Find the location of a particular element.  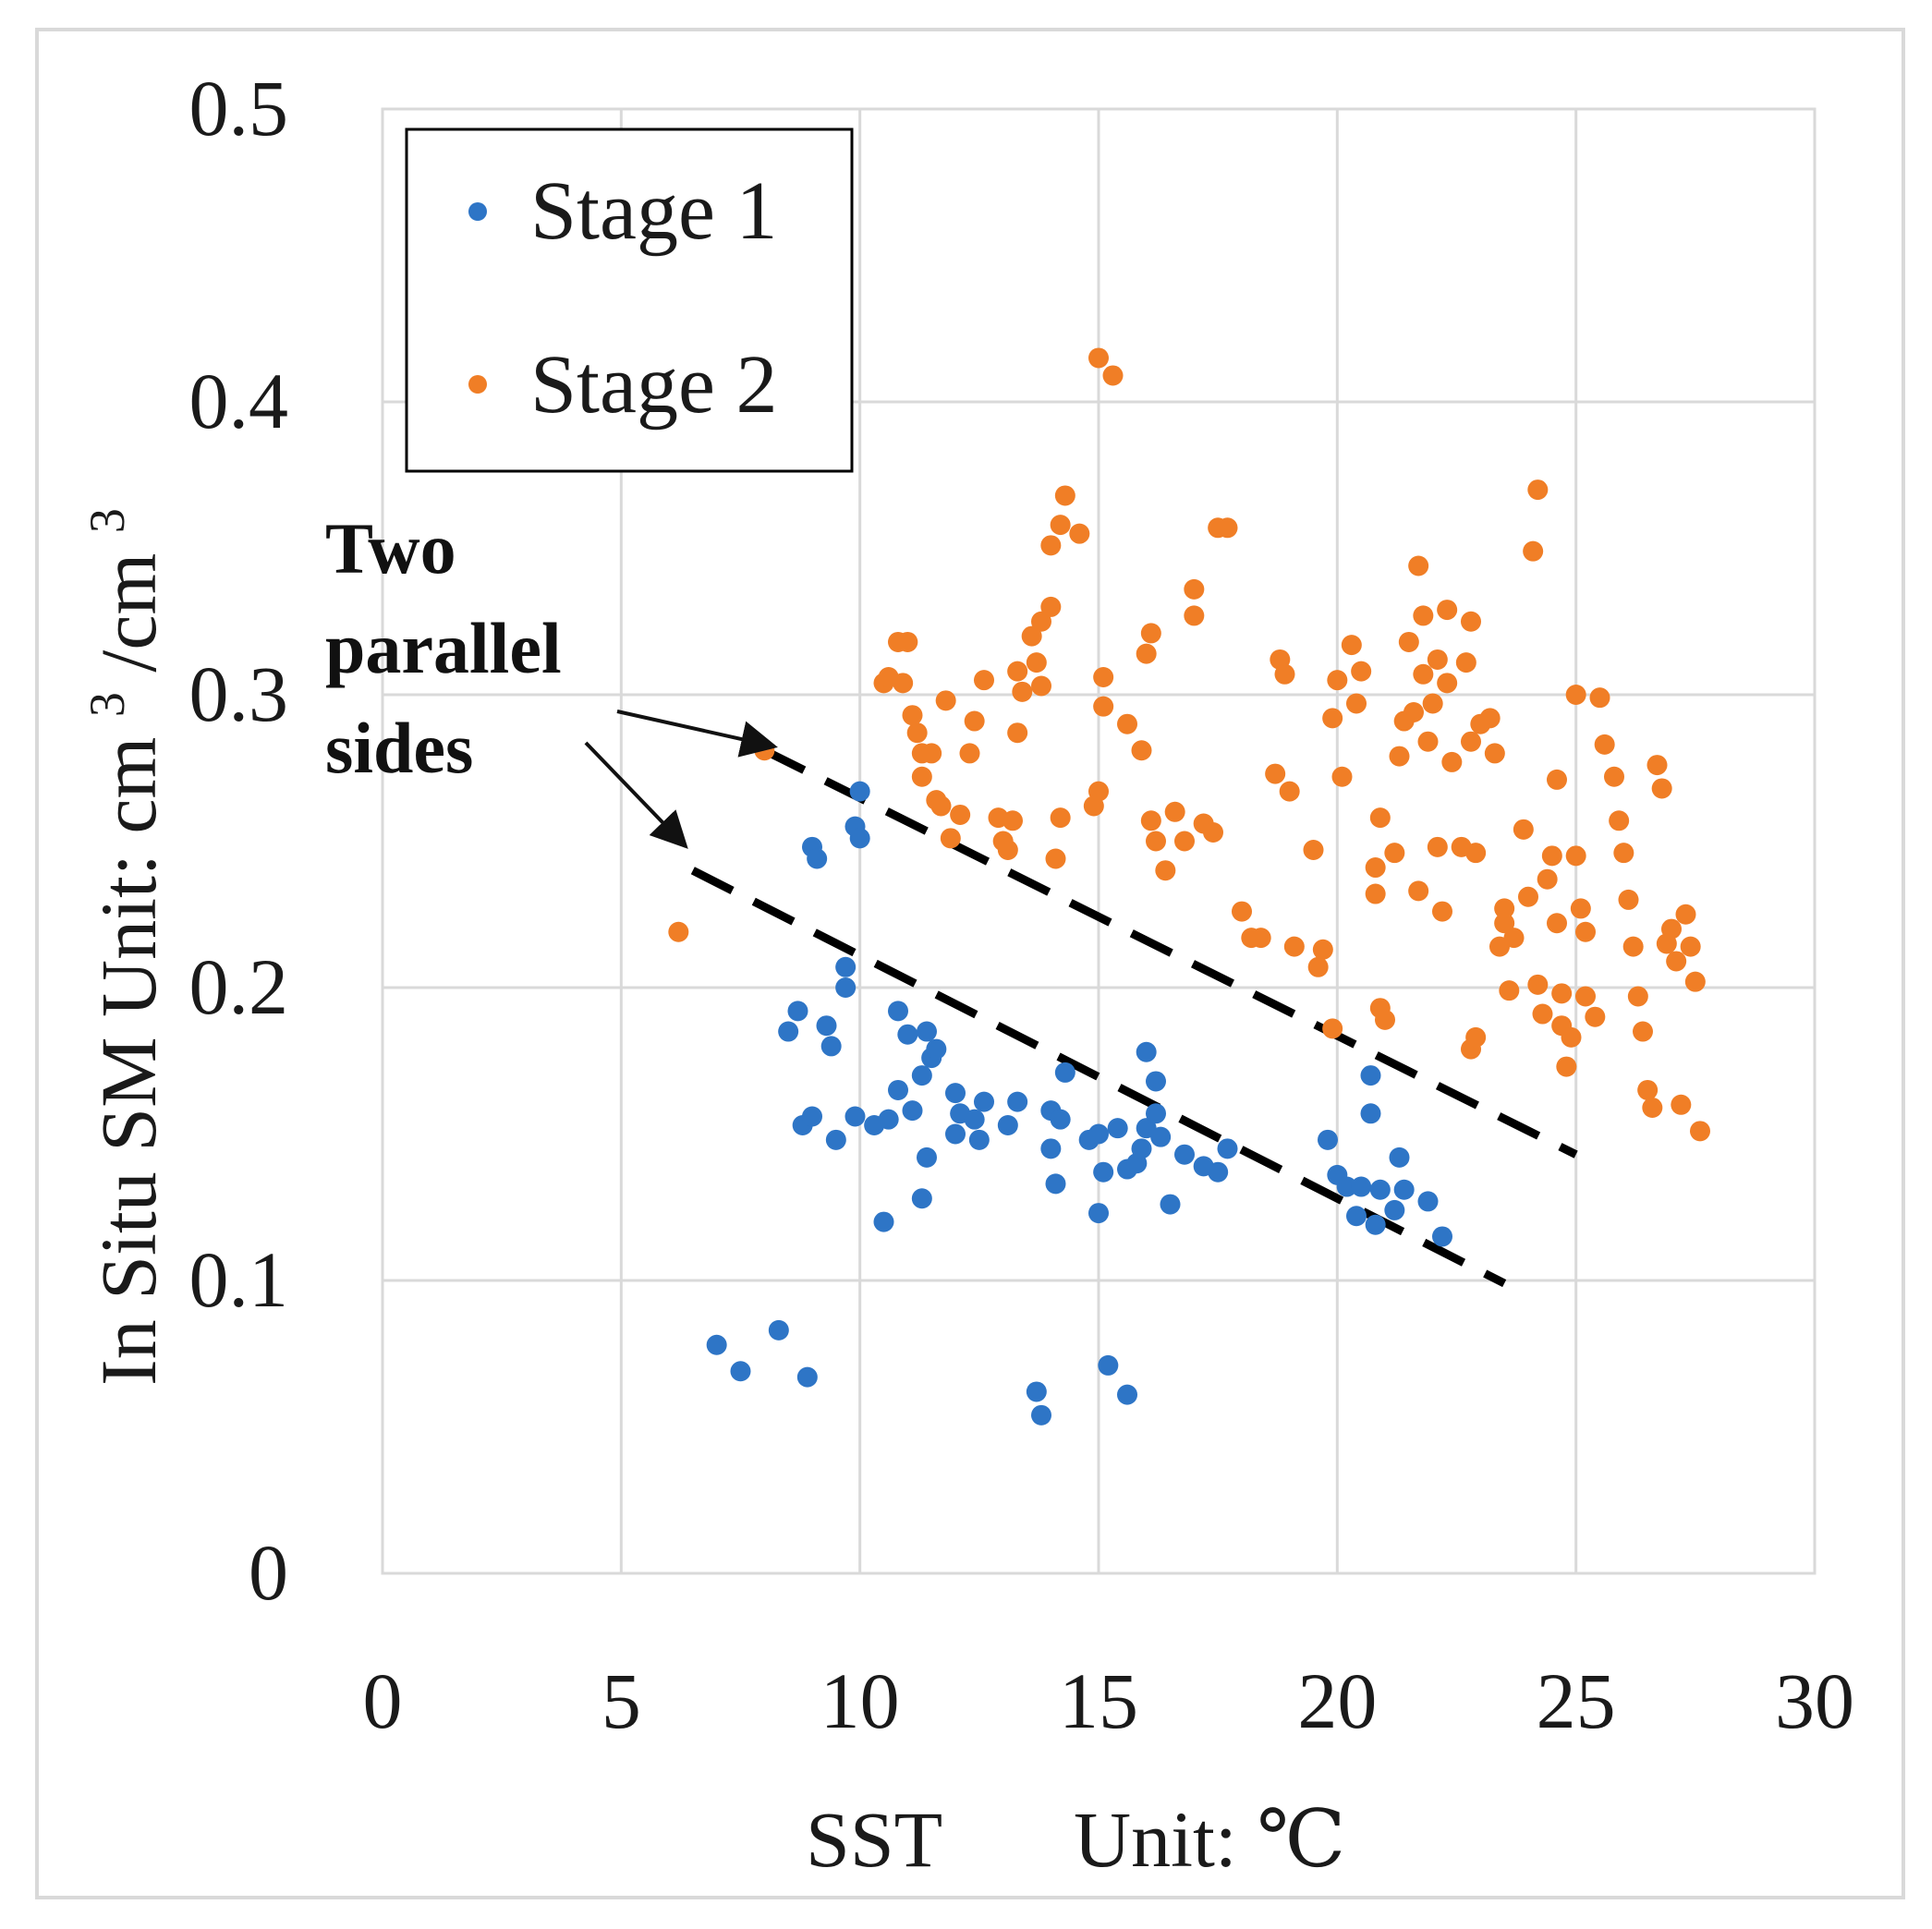

y-axis-label-unit-mid: /cm is located at coordinates (128, 613).